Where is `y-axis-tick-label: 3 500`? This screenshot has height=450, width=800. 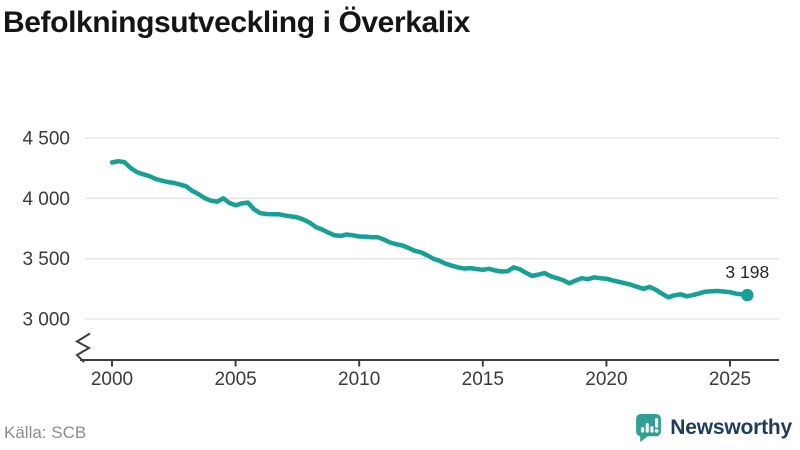
y-axis-tick-label: 3 500 is located at coordinates (46, 259).